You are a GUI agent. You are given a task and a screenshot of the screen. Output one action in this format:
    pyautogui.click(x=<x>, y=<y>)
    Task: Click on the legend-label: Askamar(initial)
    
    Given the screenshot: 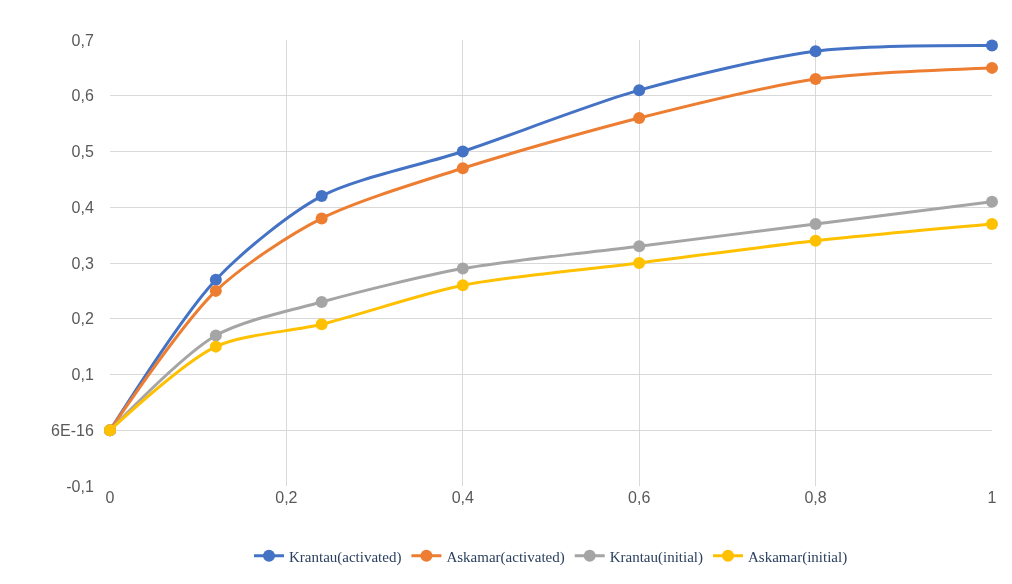 What is the action you would take?
    pyautogui.click(x=798, y=557)
    